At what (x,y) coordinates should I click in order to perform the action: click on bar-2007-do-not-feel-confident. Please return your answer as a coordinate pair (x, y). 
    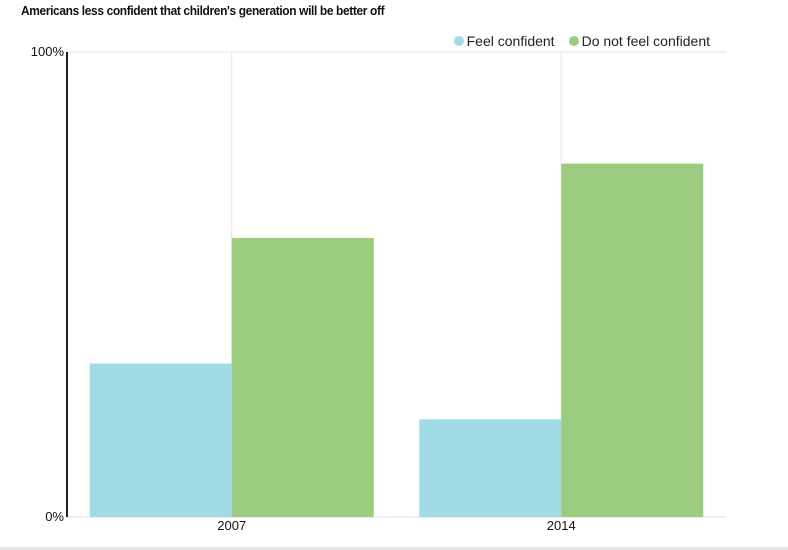
    Looking at the image, I should click on (302, 377).